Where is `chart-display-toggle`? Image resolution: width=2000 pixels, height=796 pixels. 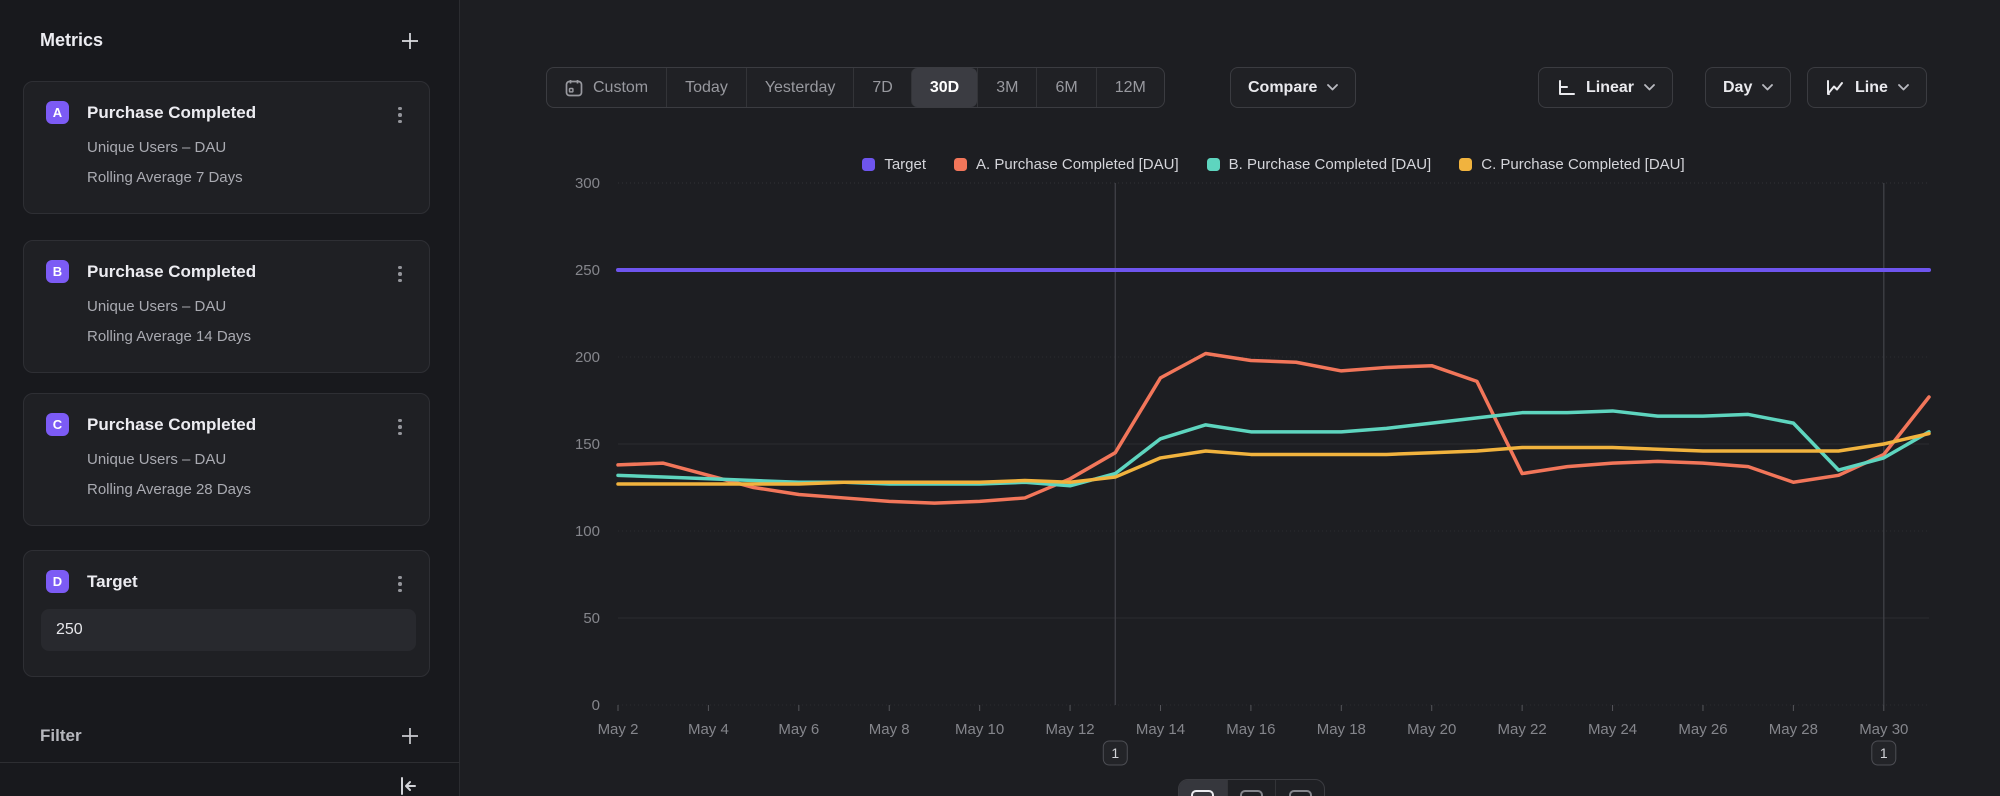 chart-display-toggle is located at coordinates (1251, 787).